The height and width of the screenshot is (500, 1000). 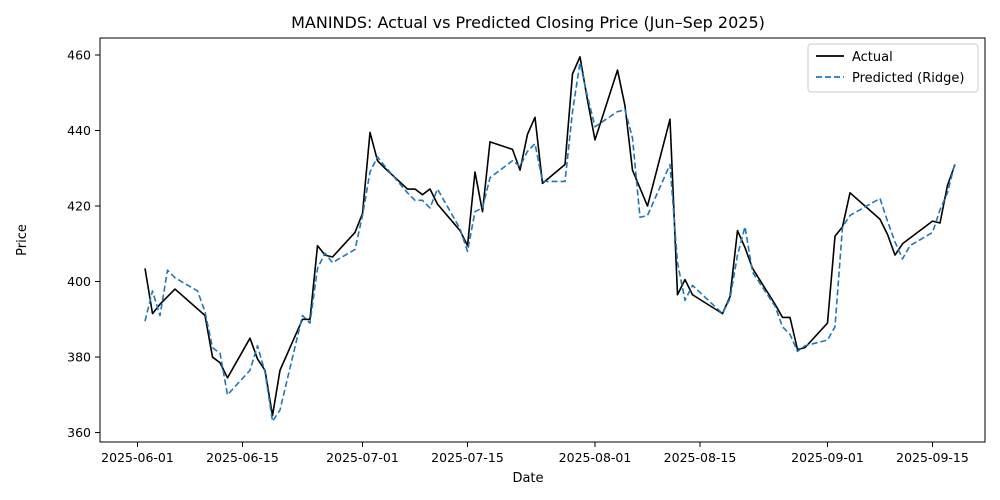 I want to click on x-tick-label: 2025-06-01, so click(x=137, y=457).